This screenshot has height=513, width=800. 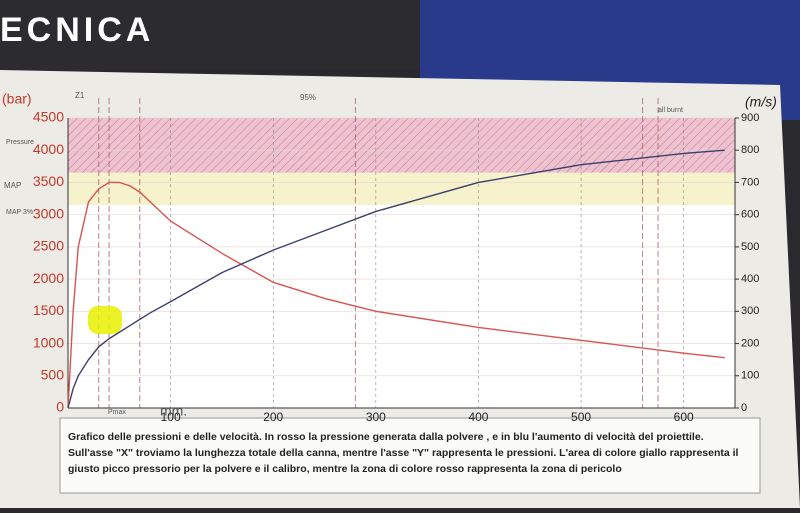 I want to click on y-tick-label: 500, so click(x=53, y=374).